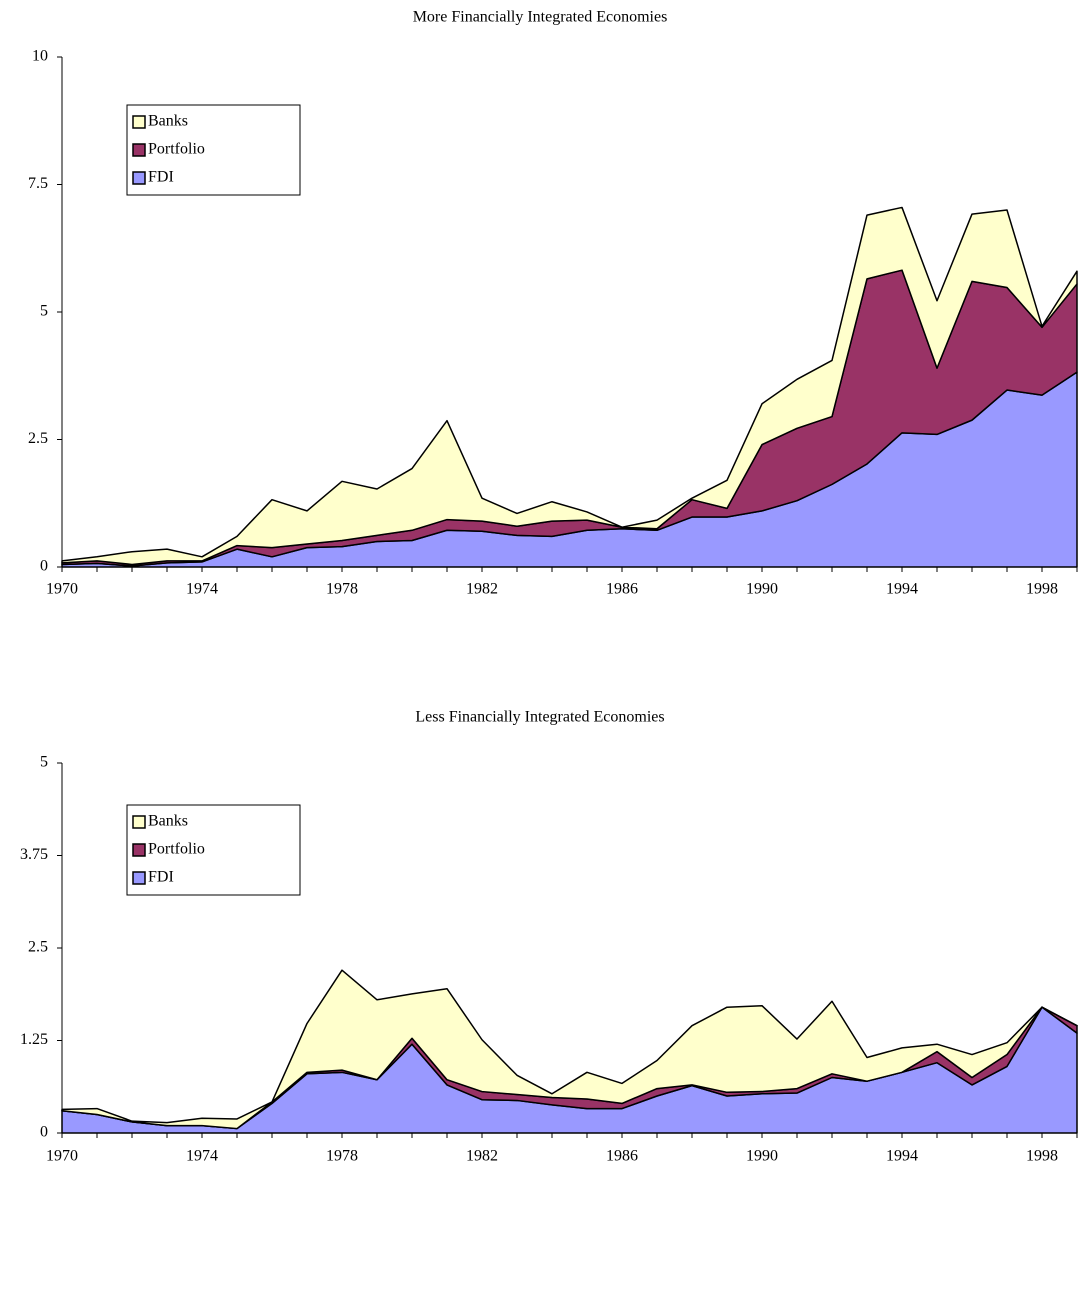  I want to click on y-tick-label: 1.25, so click(34, 1039).